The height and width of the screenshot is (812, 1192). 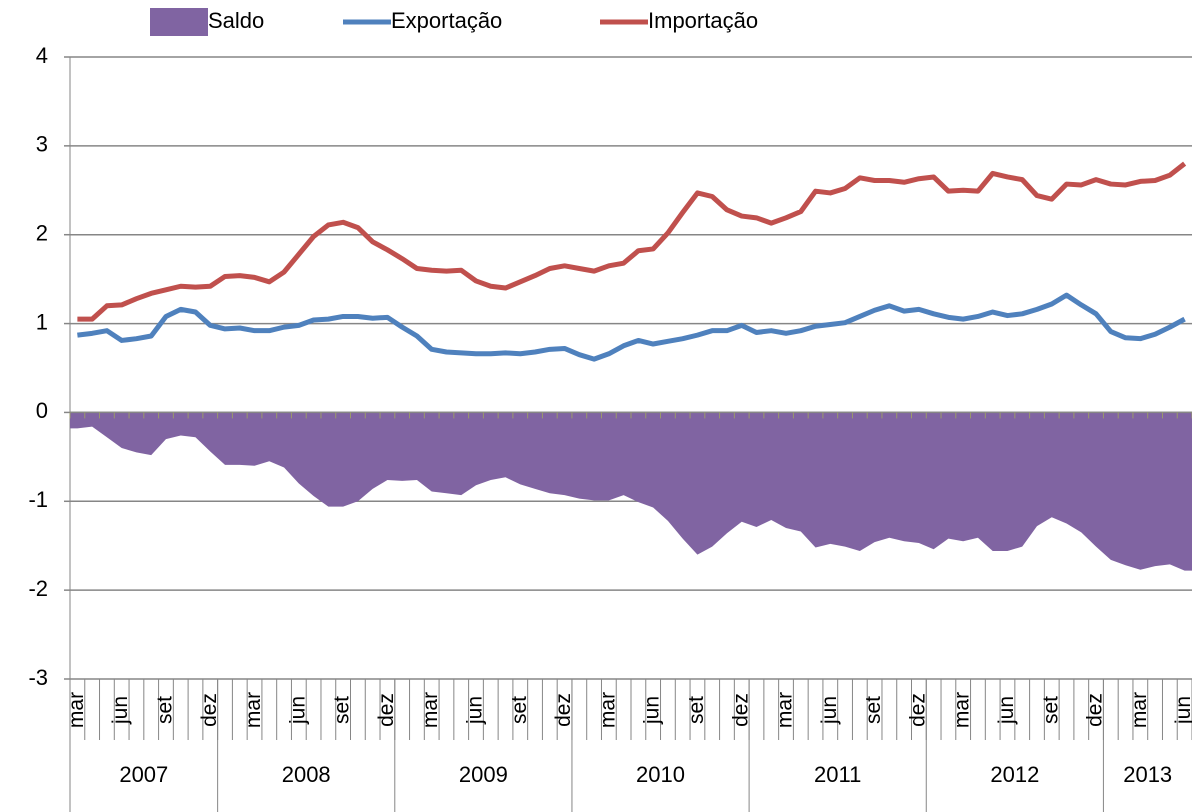 I want to click on year-label: 2009, so click(x=483, y=774).